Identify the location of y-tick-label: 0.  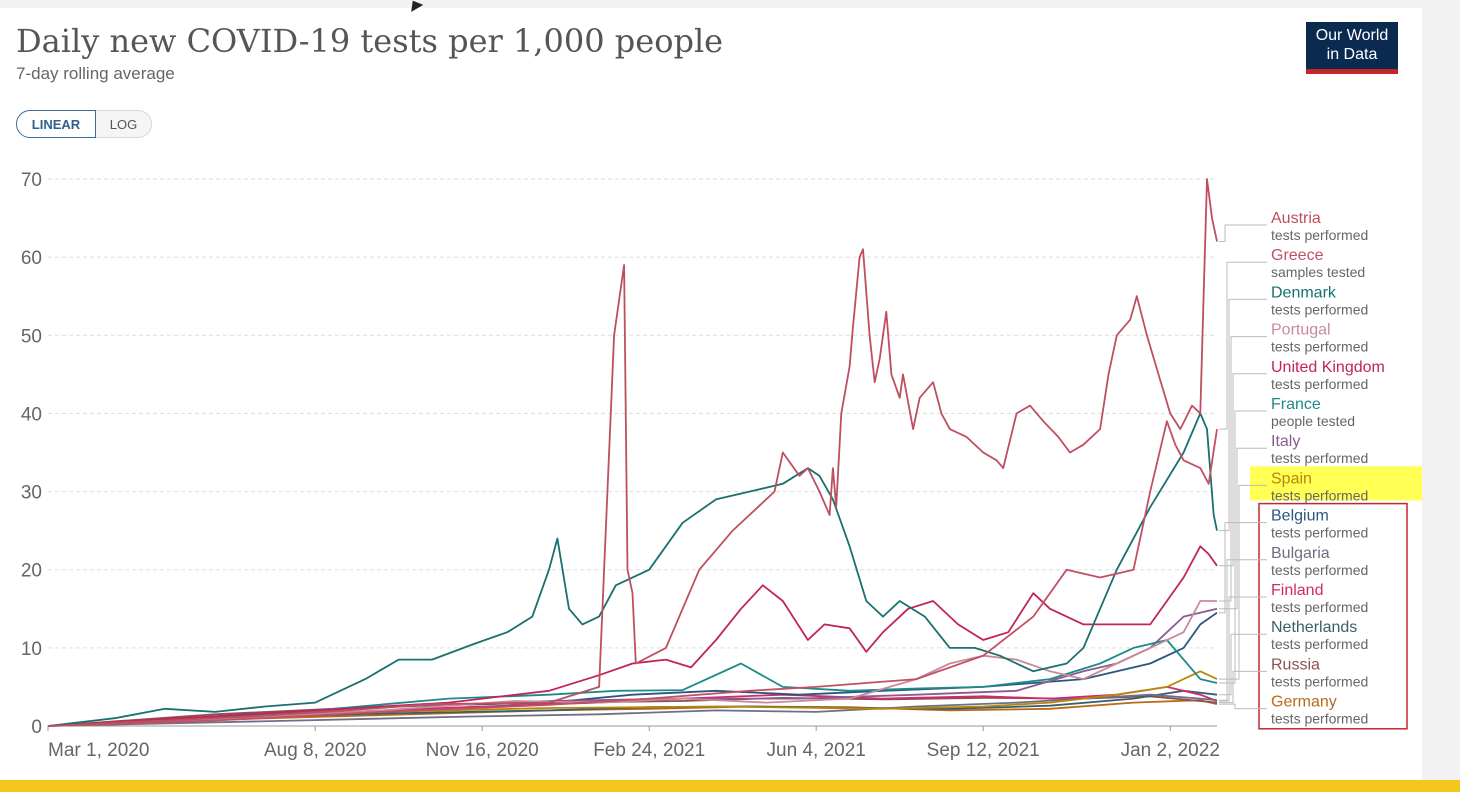
(36, 727).